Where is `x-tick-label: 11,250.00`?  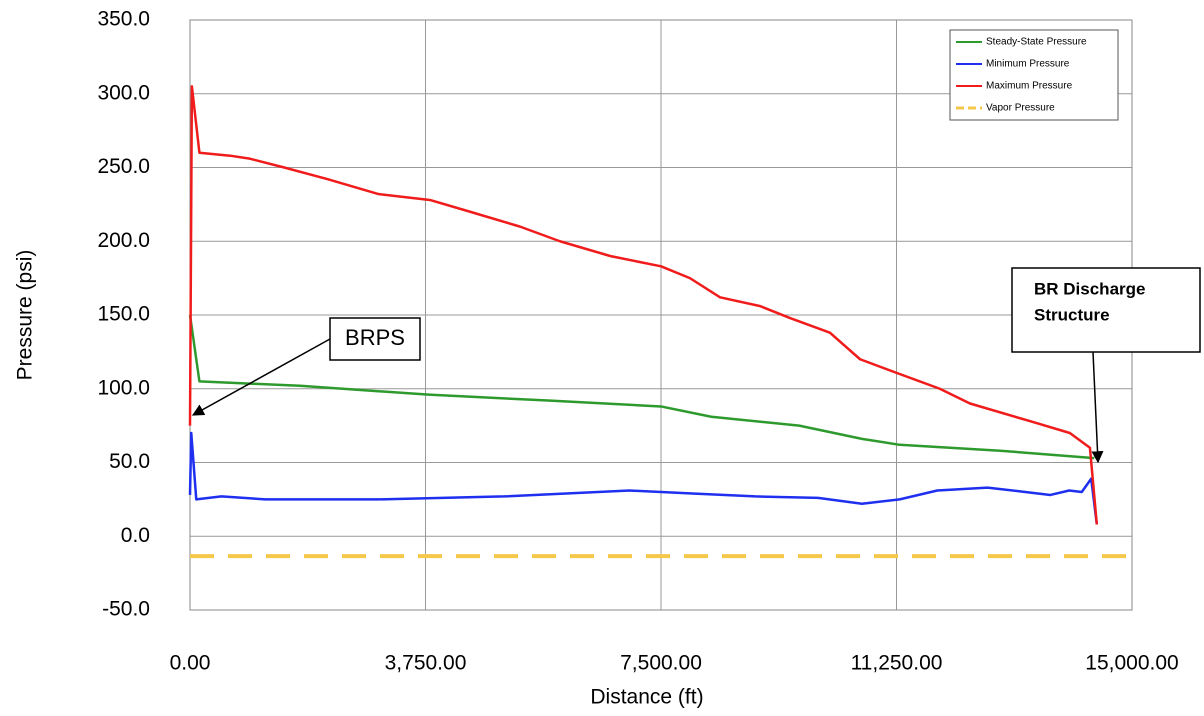 x-tick-label: 11,250.00 is located at coordinates (897, 663).